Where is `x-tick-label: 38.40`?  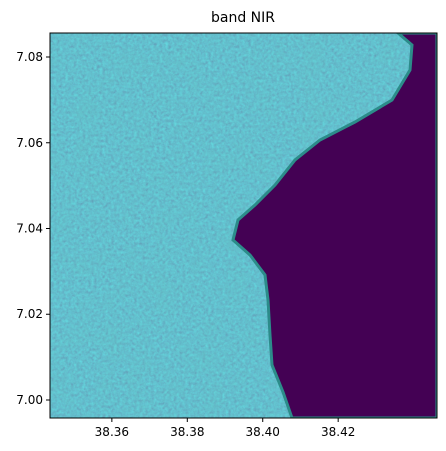
x-tick-label: 38.40 is located at coordinates (263, 432).